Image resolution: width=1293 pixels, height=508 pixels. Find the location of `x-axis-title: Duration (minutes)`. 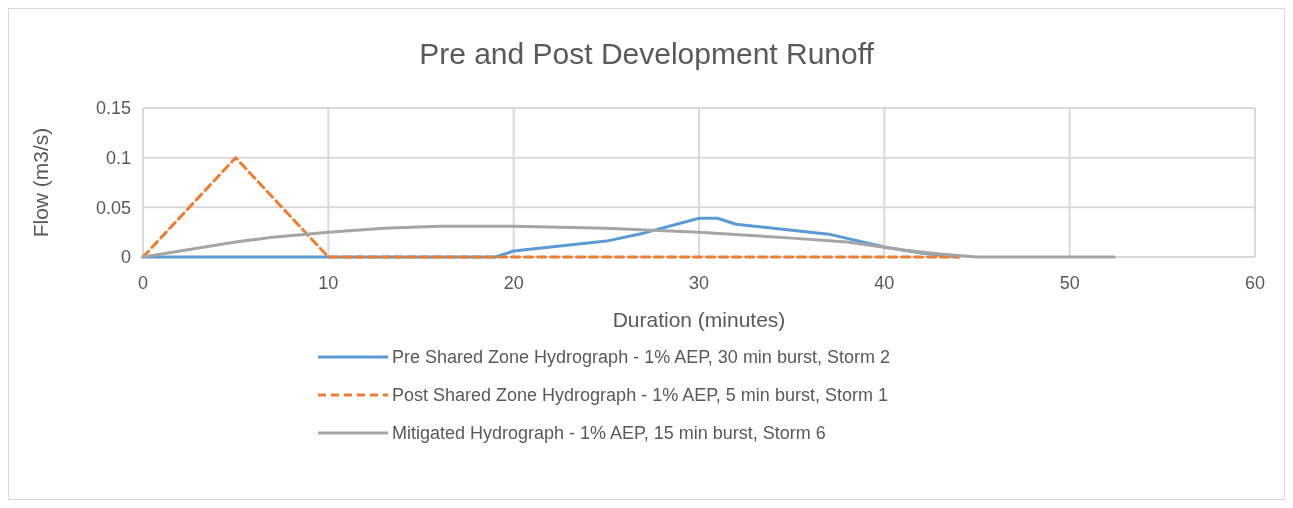

x-axis-title: Duration (minutes) is located at coordinates (699, 319).